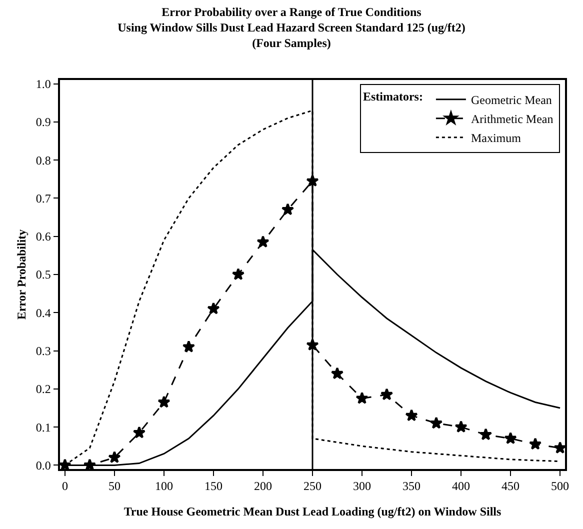 This screenshot has height=529, width=583. I want to click on x-tick-label: 300, so click(362, 486).